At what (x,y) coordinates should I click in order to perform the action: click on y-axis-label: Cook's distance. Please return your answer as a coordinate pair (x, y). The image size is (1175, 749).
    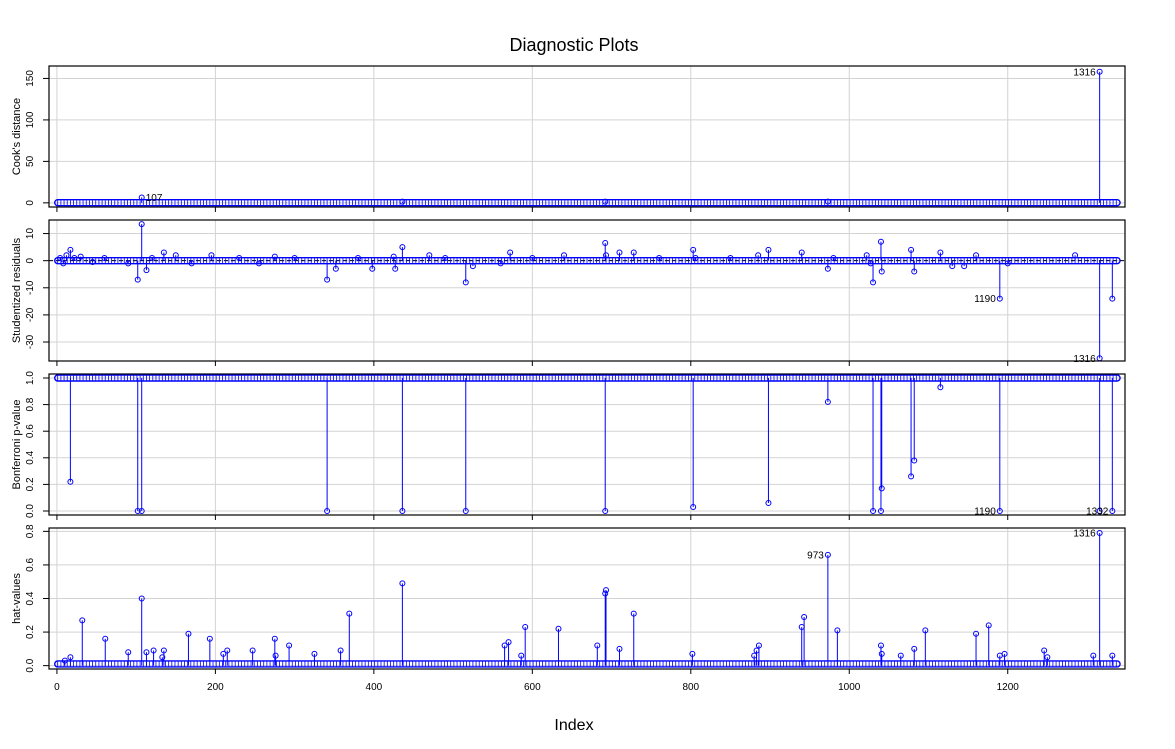
    Looking at the image, I should click on (17, 136).